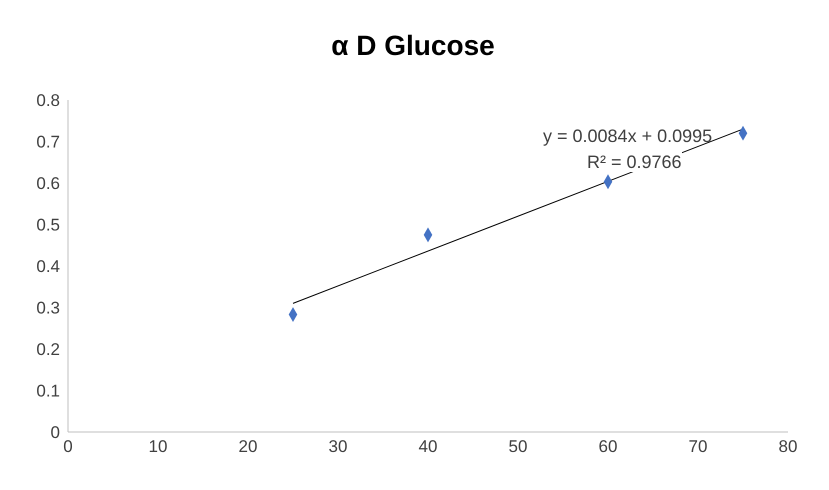  Describe the element at coordinates (68, 446) in the screenshot. I see `x-tick-label: 0` at that location.